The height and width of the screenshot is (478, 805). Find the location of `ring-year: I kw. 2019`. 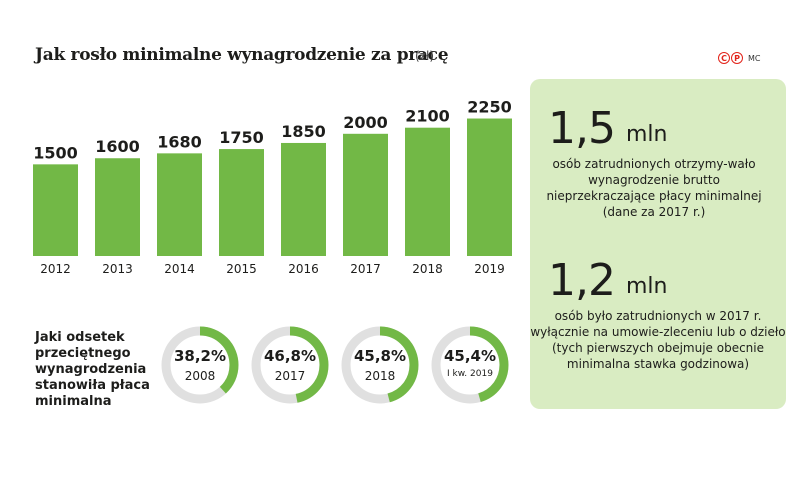

ring-year: I kw. 2019 is located at coordinates (470, 374).